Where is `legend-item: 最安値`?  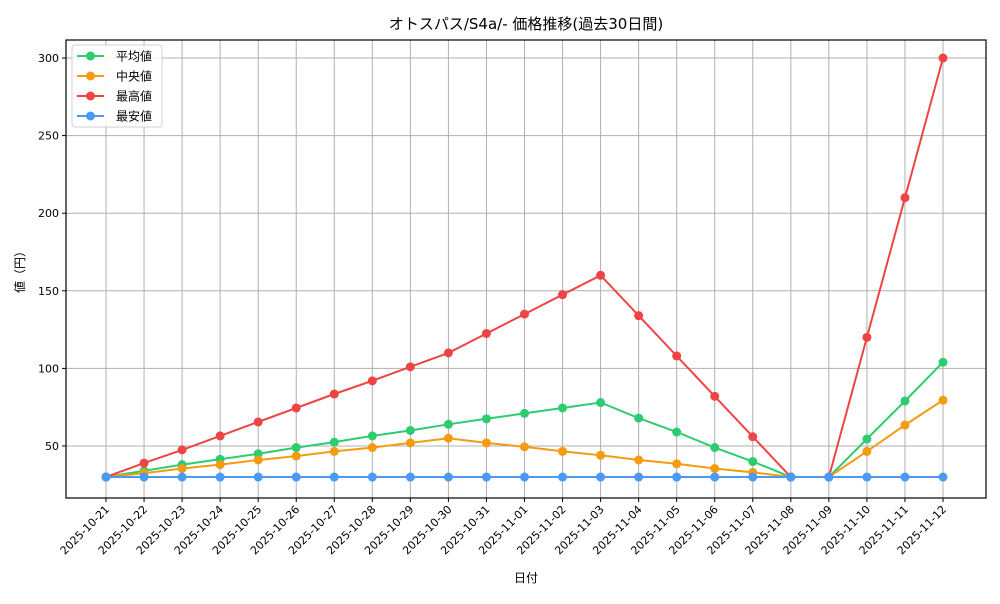 legend-item: 最安値 is located at coordinates (114, 116).